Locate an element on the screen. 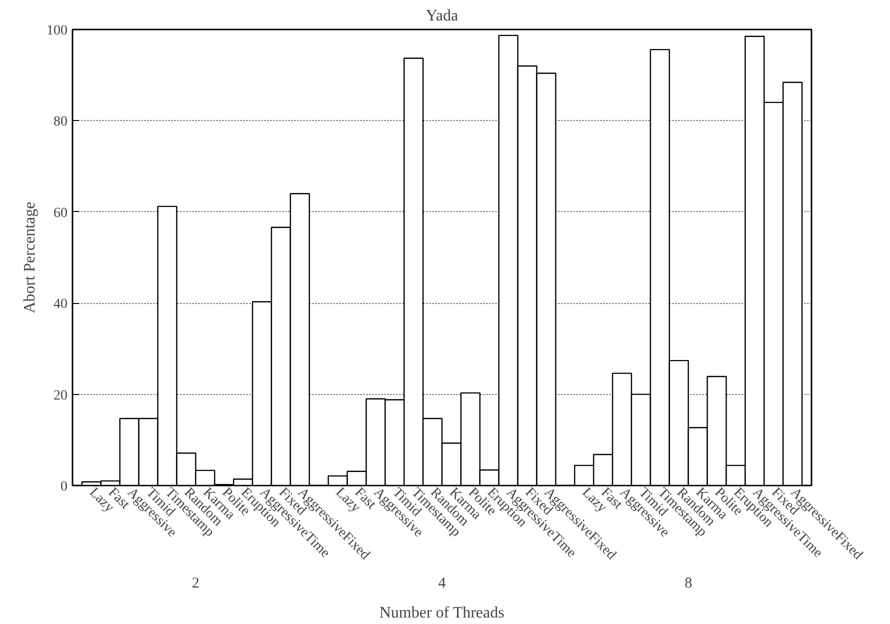  y-tick-label: 40 is located at coordinates (61, 304).